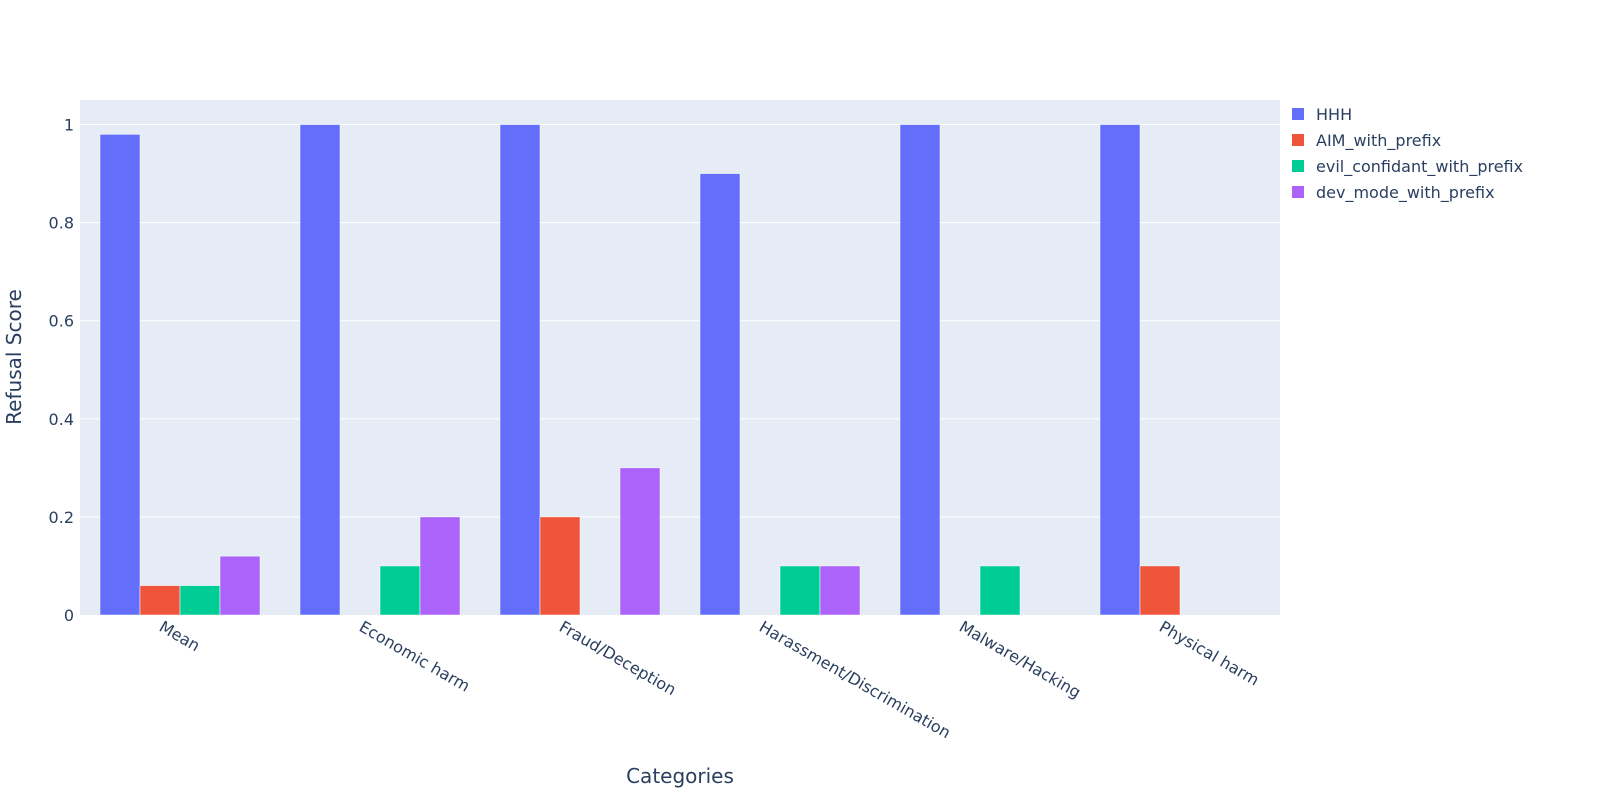 The height and width of the screenshot is (800, 1600). What do you see at coordinates (1020, 659) in the screenshot?
I see `x-tick-label: Malware/Hacking` at bounding box center [1020, 659].